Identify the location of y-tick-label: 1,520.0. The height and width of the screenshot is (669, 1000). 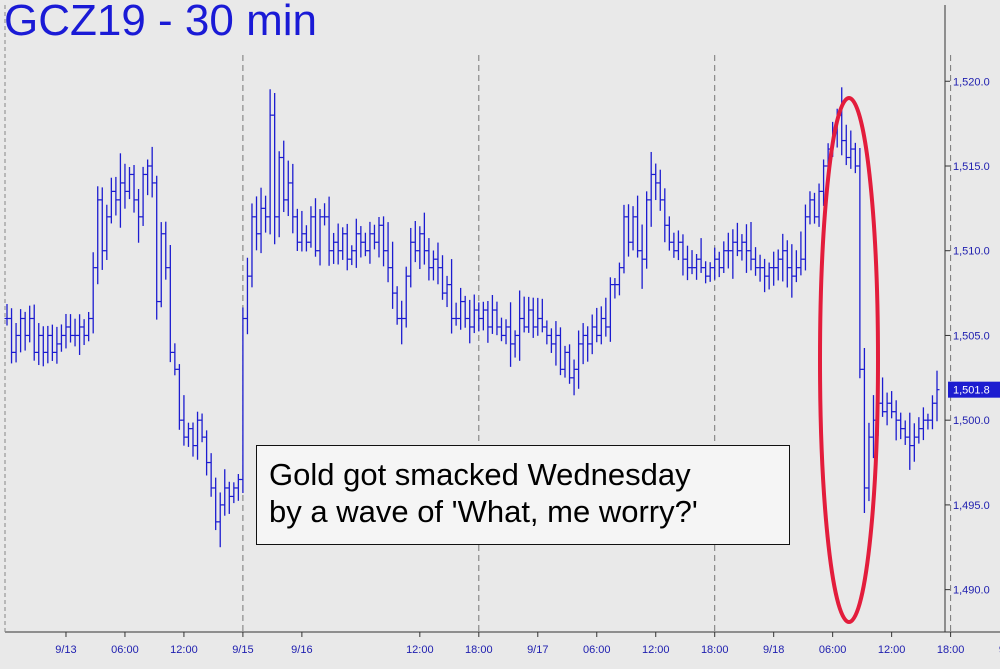
(971, 82).